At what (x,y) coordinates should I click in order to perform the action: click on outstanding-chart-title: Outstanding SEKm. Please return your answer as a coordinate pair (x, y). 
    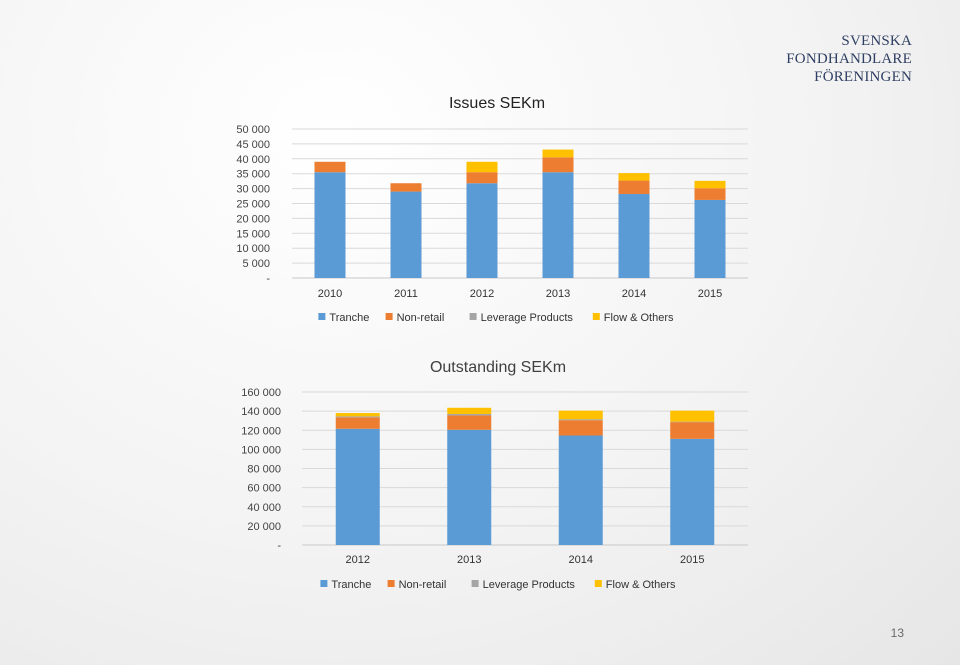
    Looking at the image, I should click on (498, 367).